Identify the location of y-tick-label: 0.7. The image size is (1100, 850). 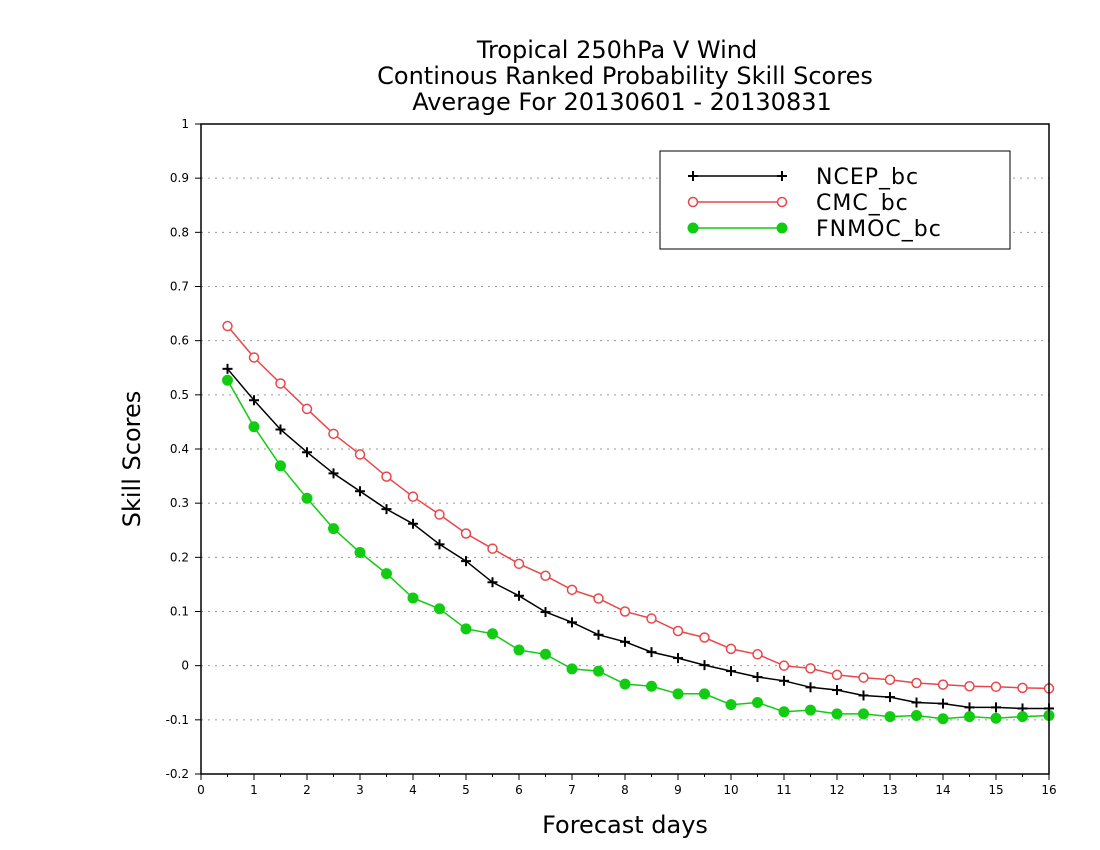
(179, 287).